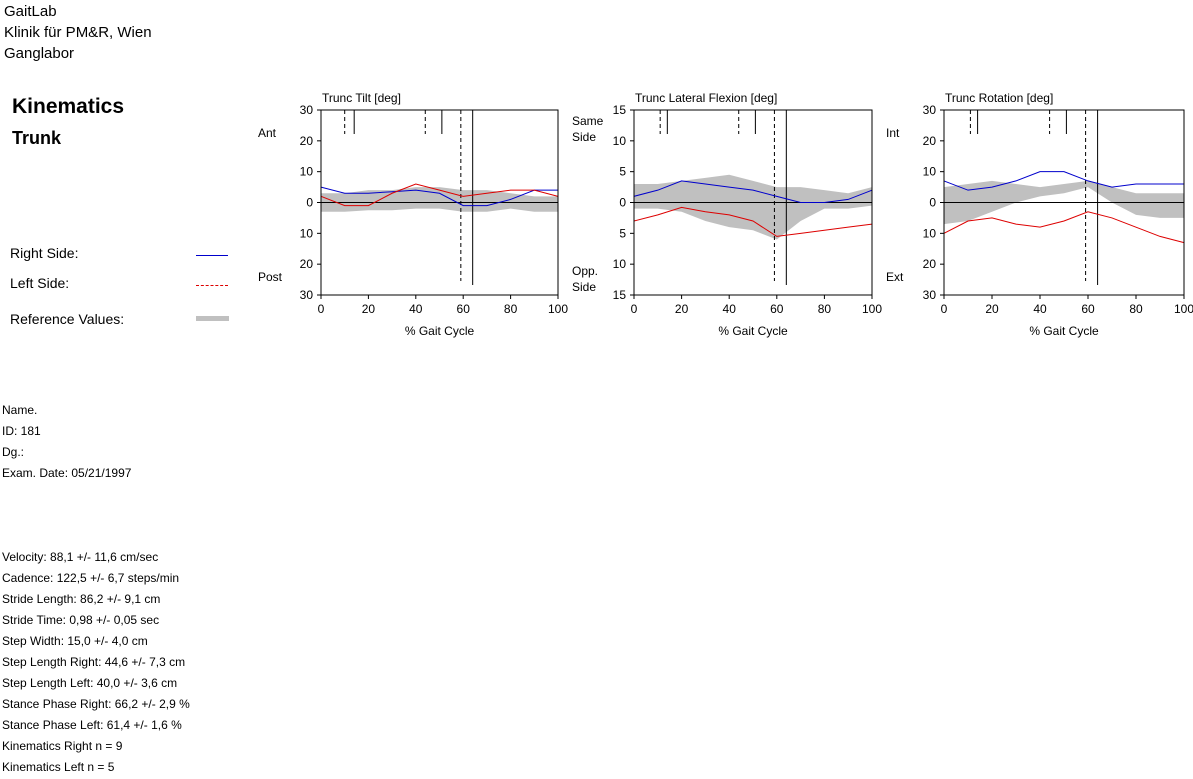  Describe the element at coordinates (893, 133) in the screenshot. I see `side-label-top: Int` at that location.